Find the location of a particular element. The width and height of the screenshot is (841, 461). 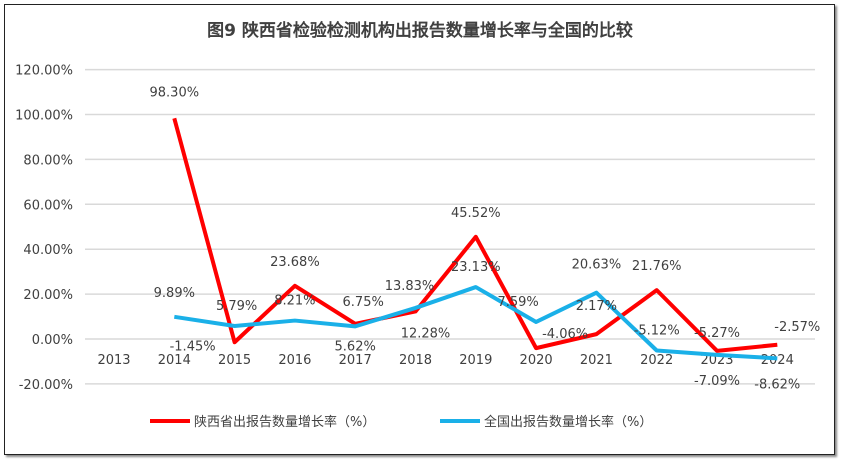

y-tick-label: -20.00% is located at coordinates (46, 385).